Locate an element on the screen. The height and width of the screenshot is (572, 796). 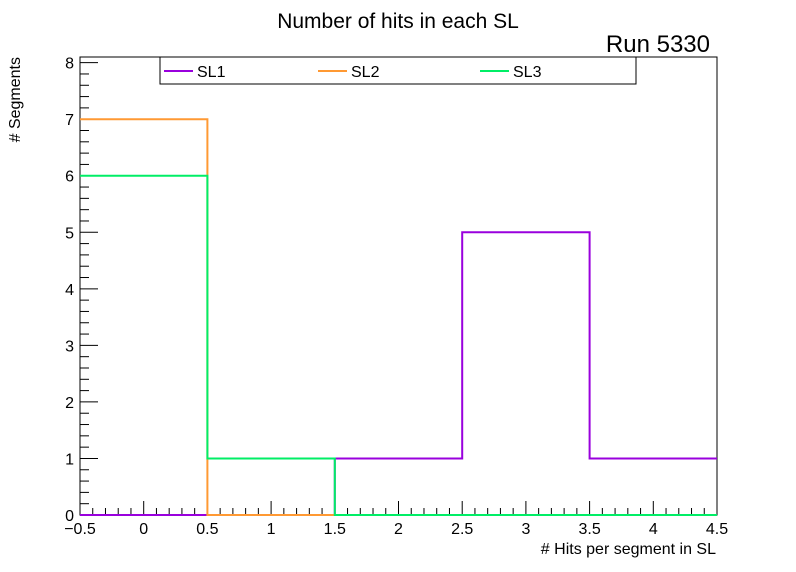
legend: SL1 SL2 SL3 is located at coordinates (398, 70).